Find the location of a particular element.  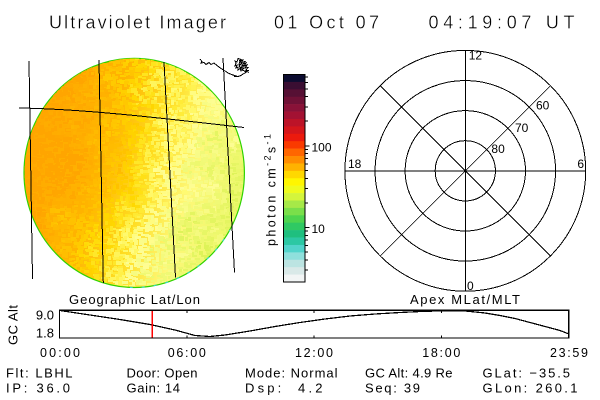

svg-text: 18 is located at coordinates (355, 164).